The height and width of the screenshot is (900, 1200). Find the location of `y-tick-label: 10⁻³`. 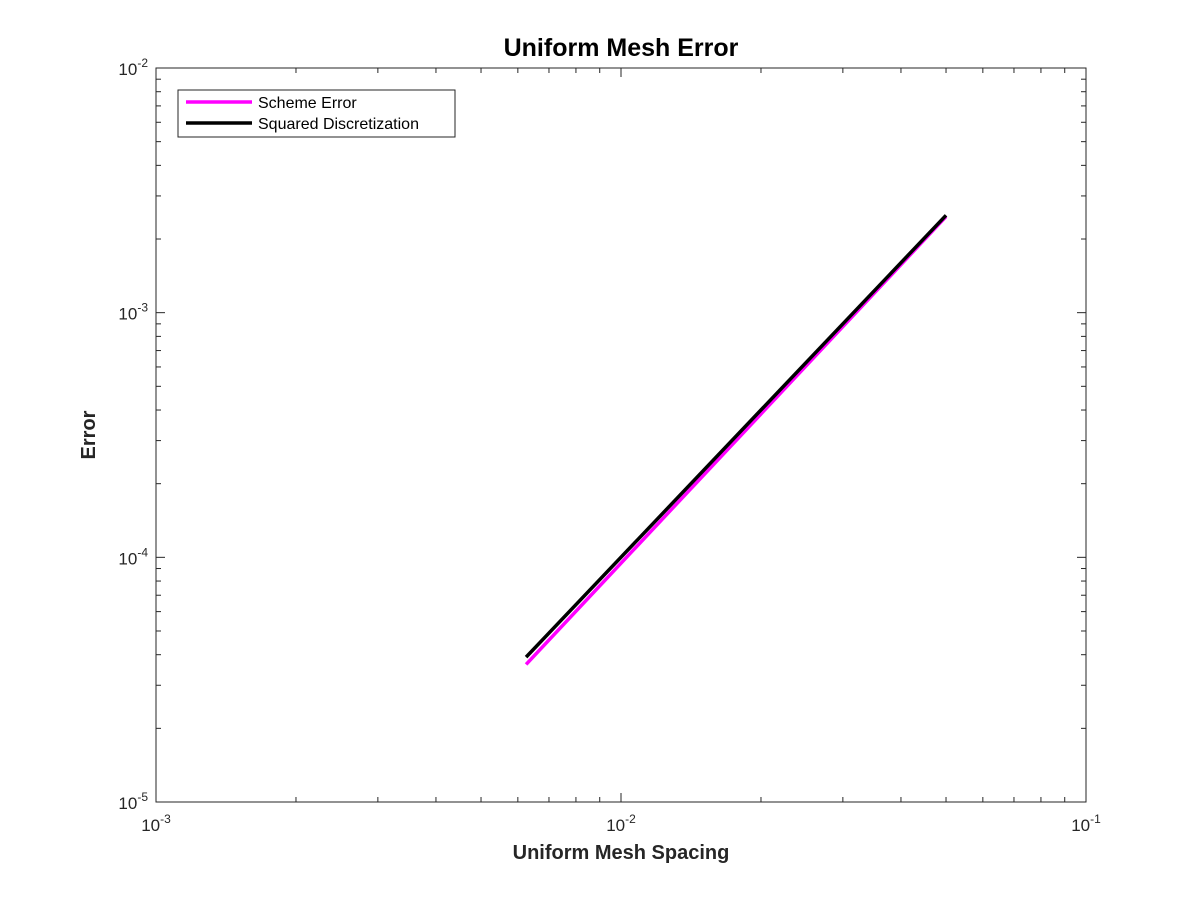

y-tick-label: 10⁻³ is located at coordinates (133, 312).